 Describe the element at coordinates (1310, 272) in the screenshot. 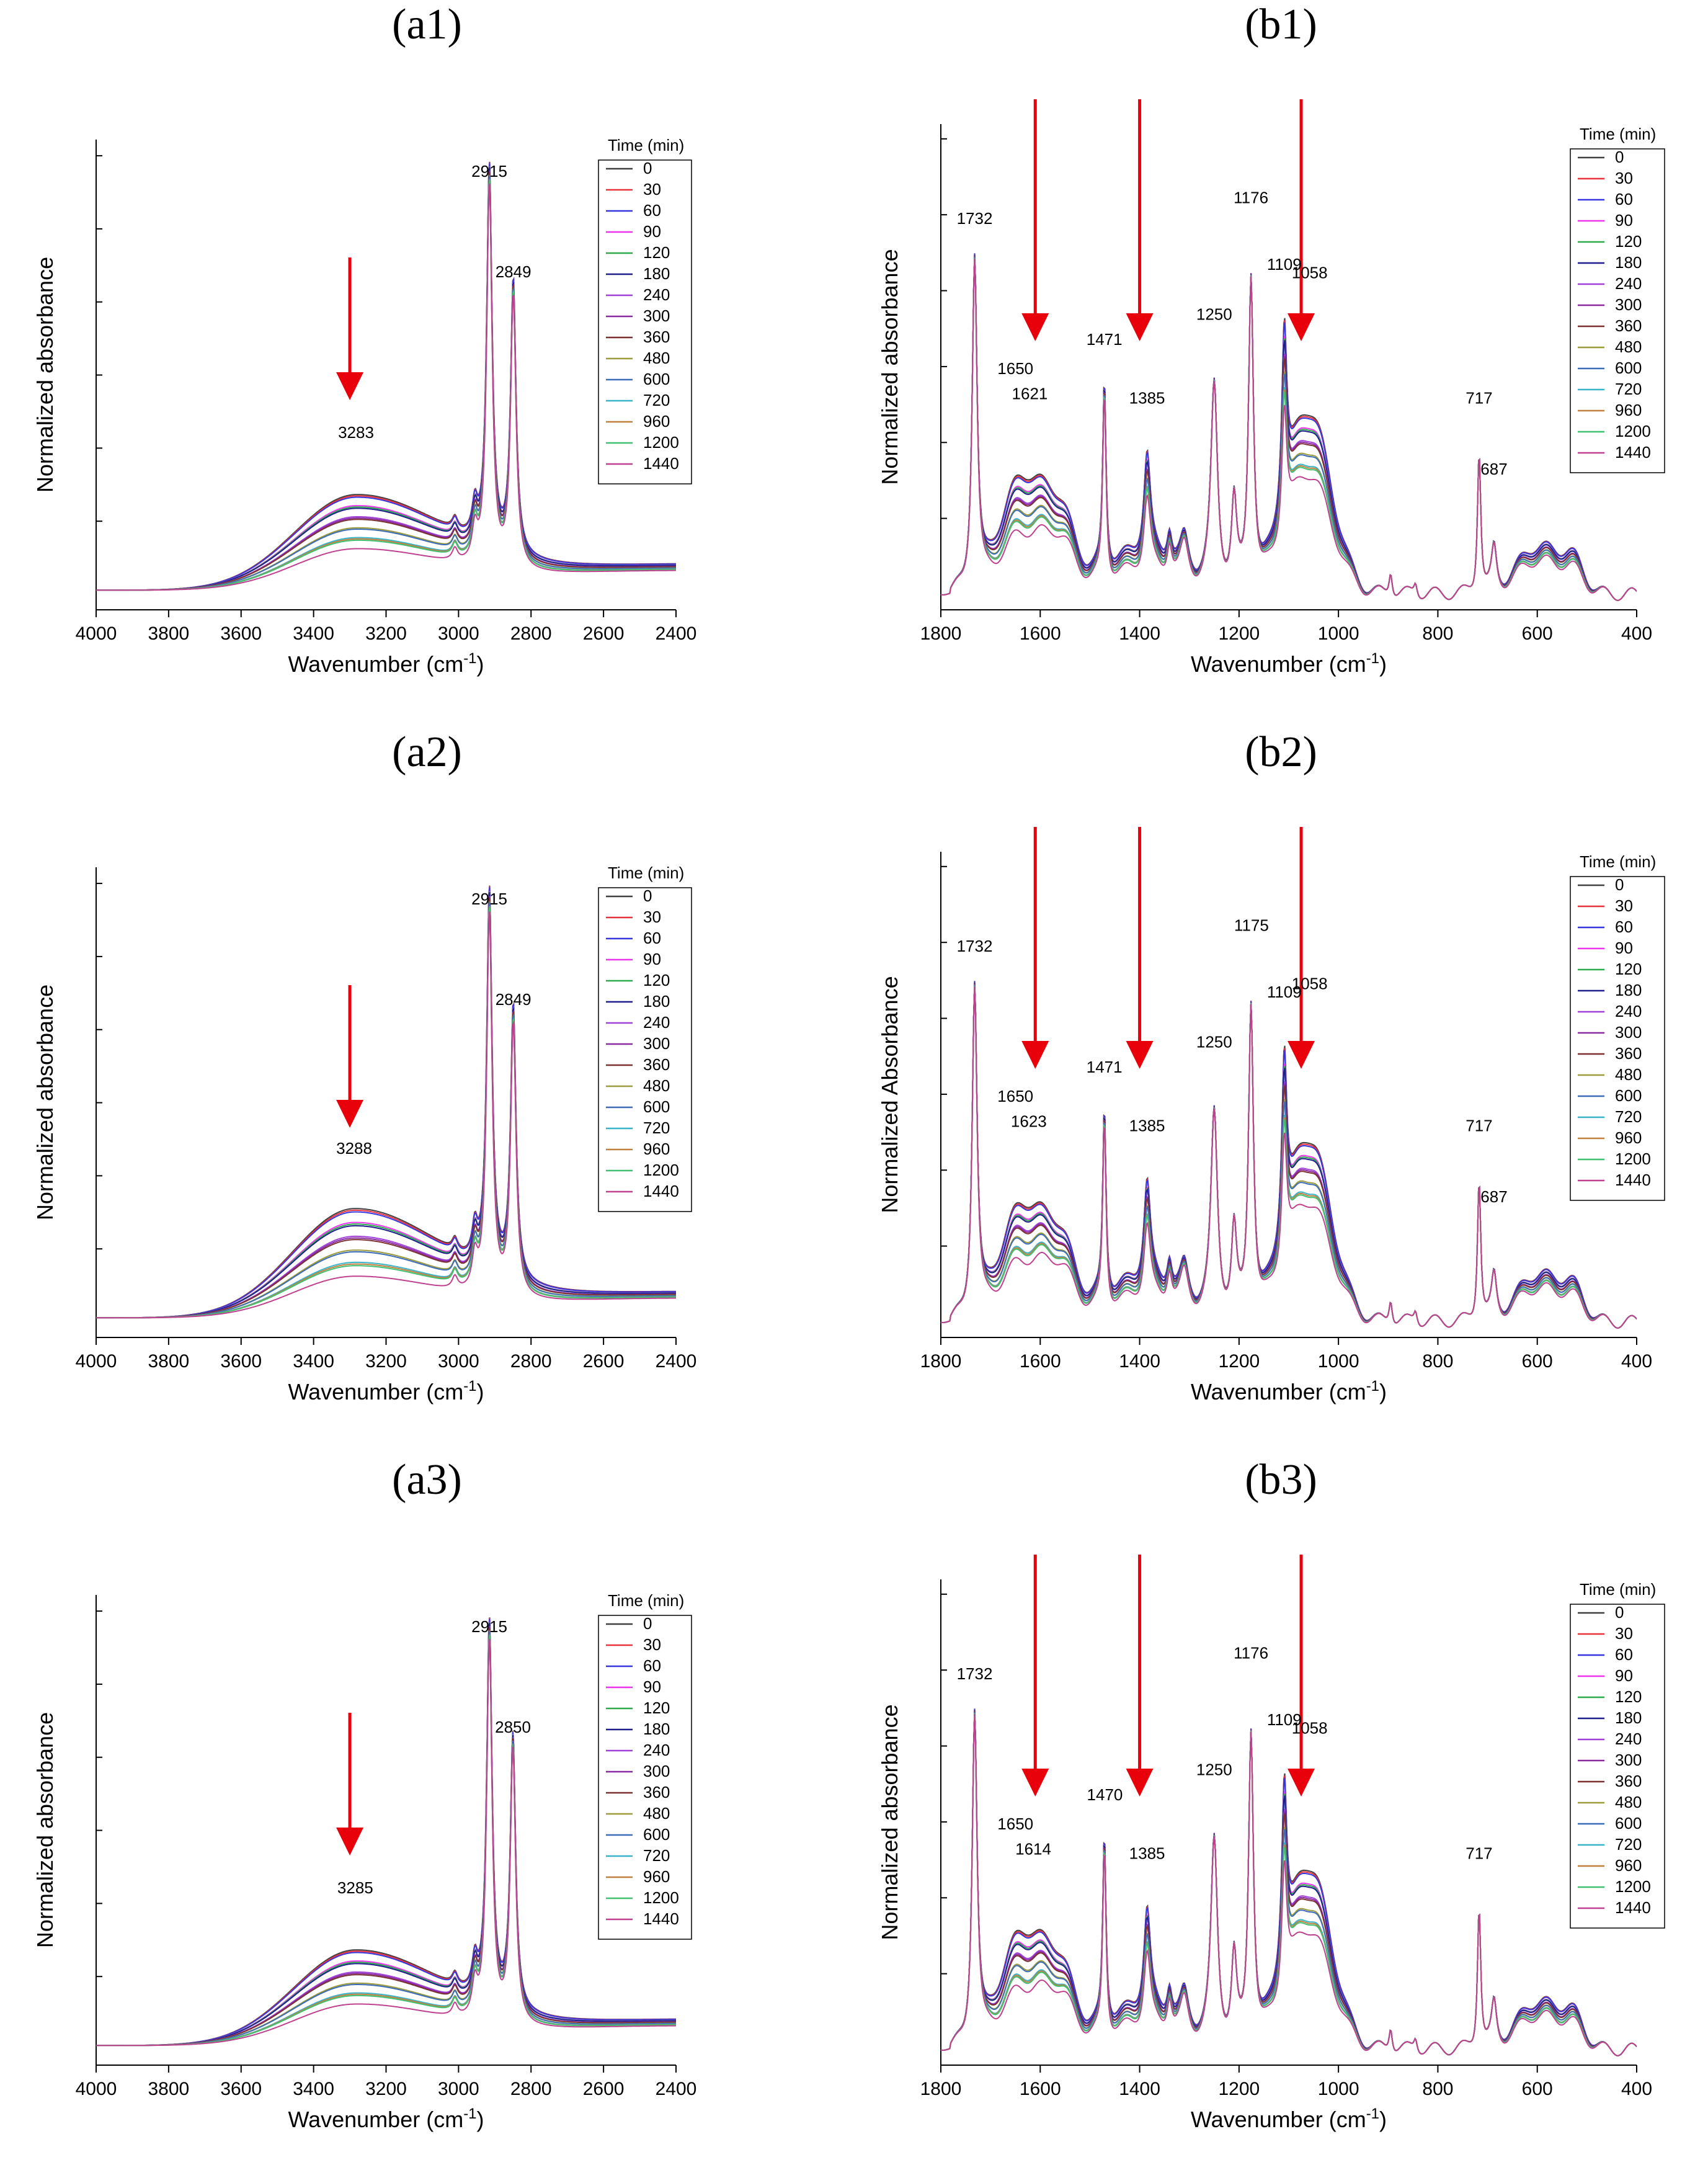

I see `peak-label: 1058` at that location.